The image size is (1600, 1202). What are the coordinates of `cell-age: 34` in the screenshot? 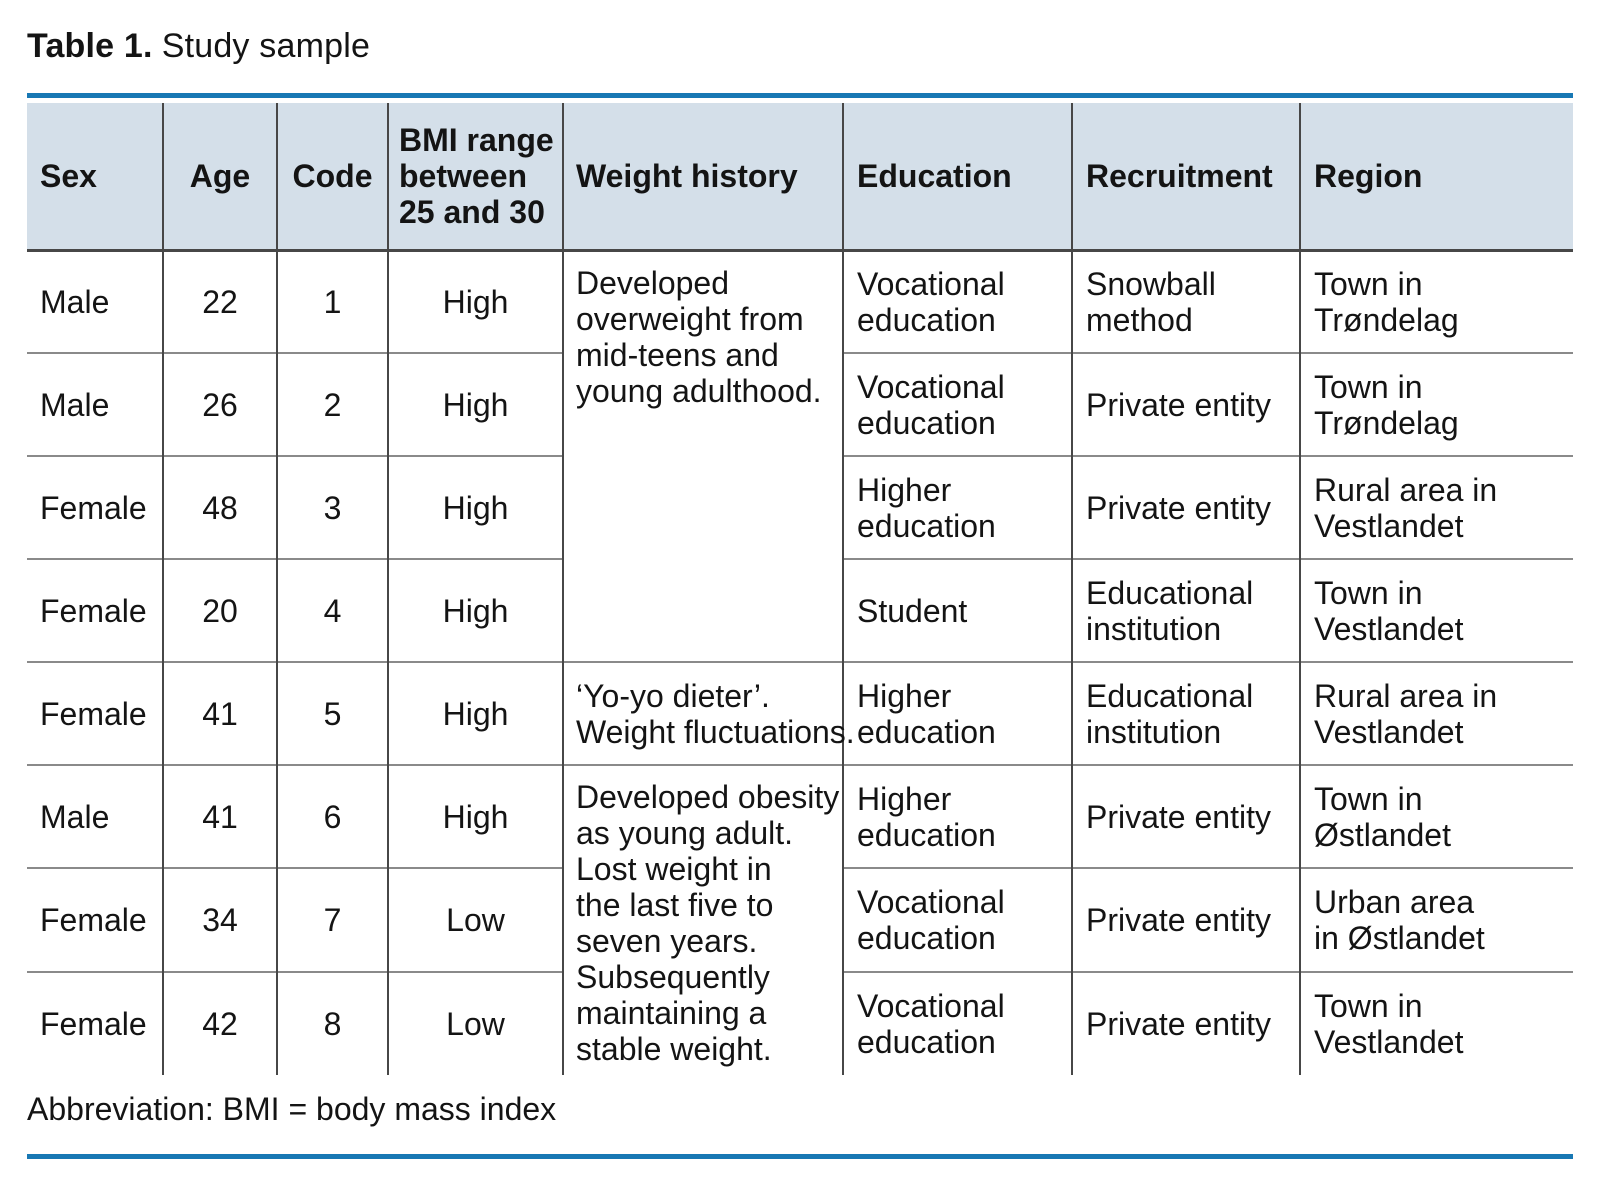 It's located at (219, 919).